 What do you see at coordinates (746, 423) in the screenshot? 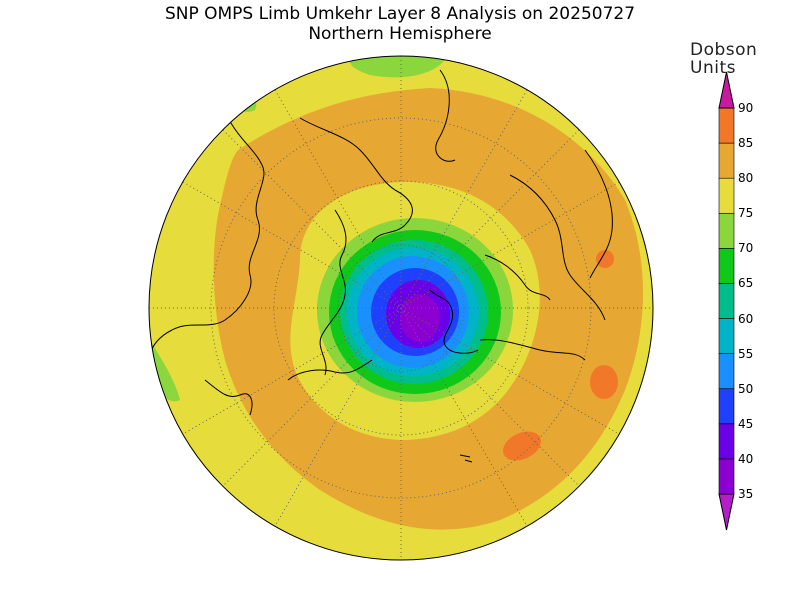
I see `colorbar-tick-label: 45` at bounding box center [746, 423].